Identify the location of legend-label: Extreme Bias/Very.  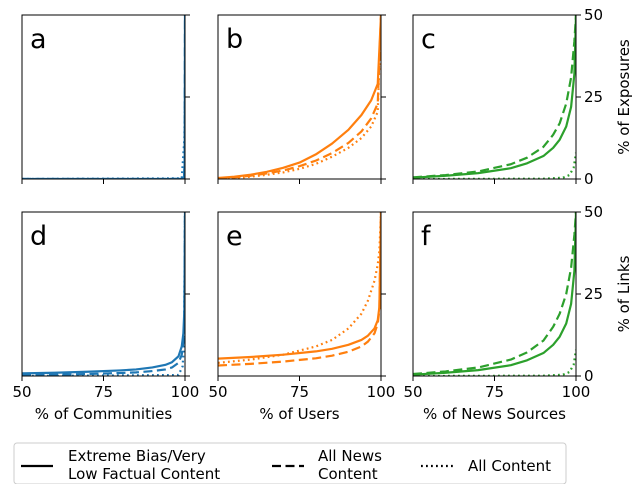
(137, 456).